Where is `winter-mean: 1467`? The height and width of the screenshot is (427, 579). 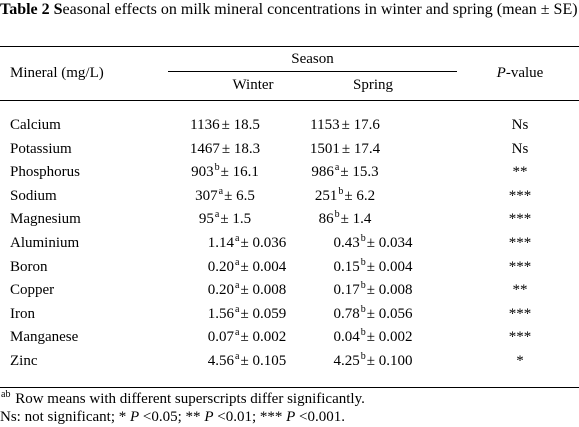 winter-mean: 1467 is located at coordinates (204, 148).